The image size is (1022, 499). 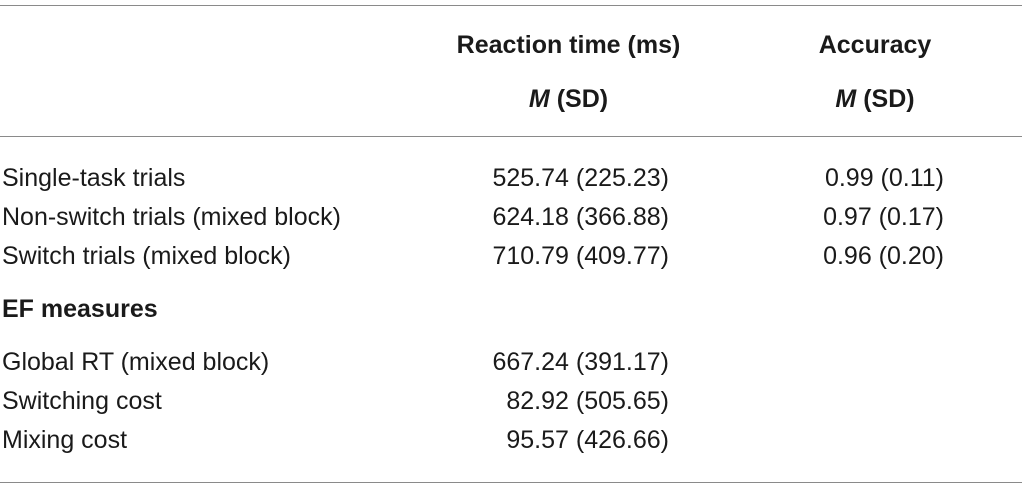 I want to click on ef-row-label: Global RT (mixed block), so click(x=136, y=362).